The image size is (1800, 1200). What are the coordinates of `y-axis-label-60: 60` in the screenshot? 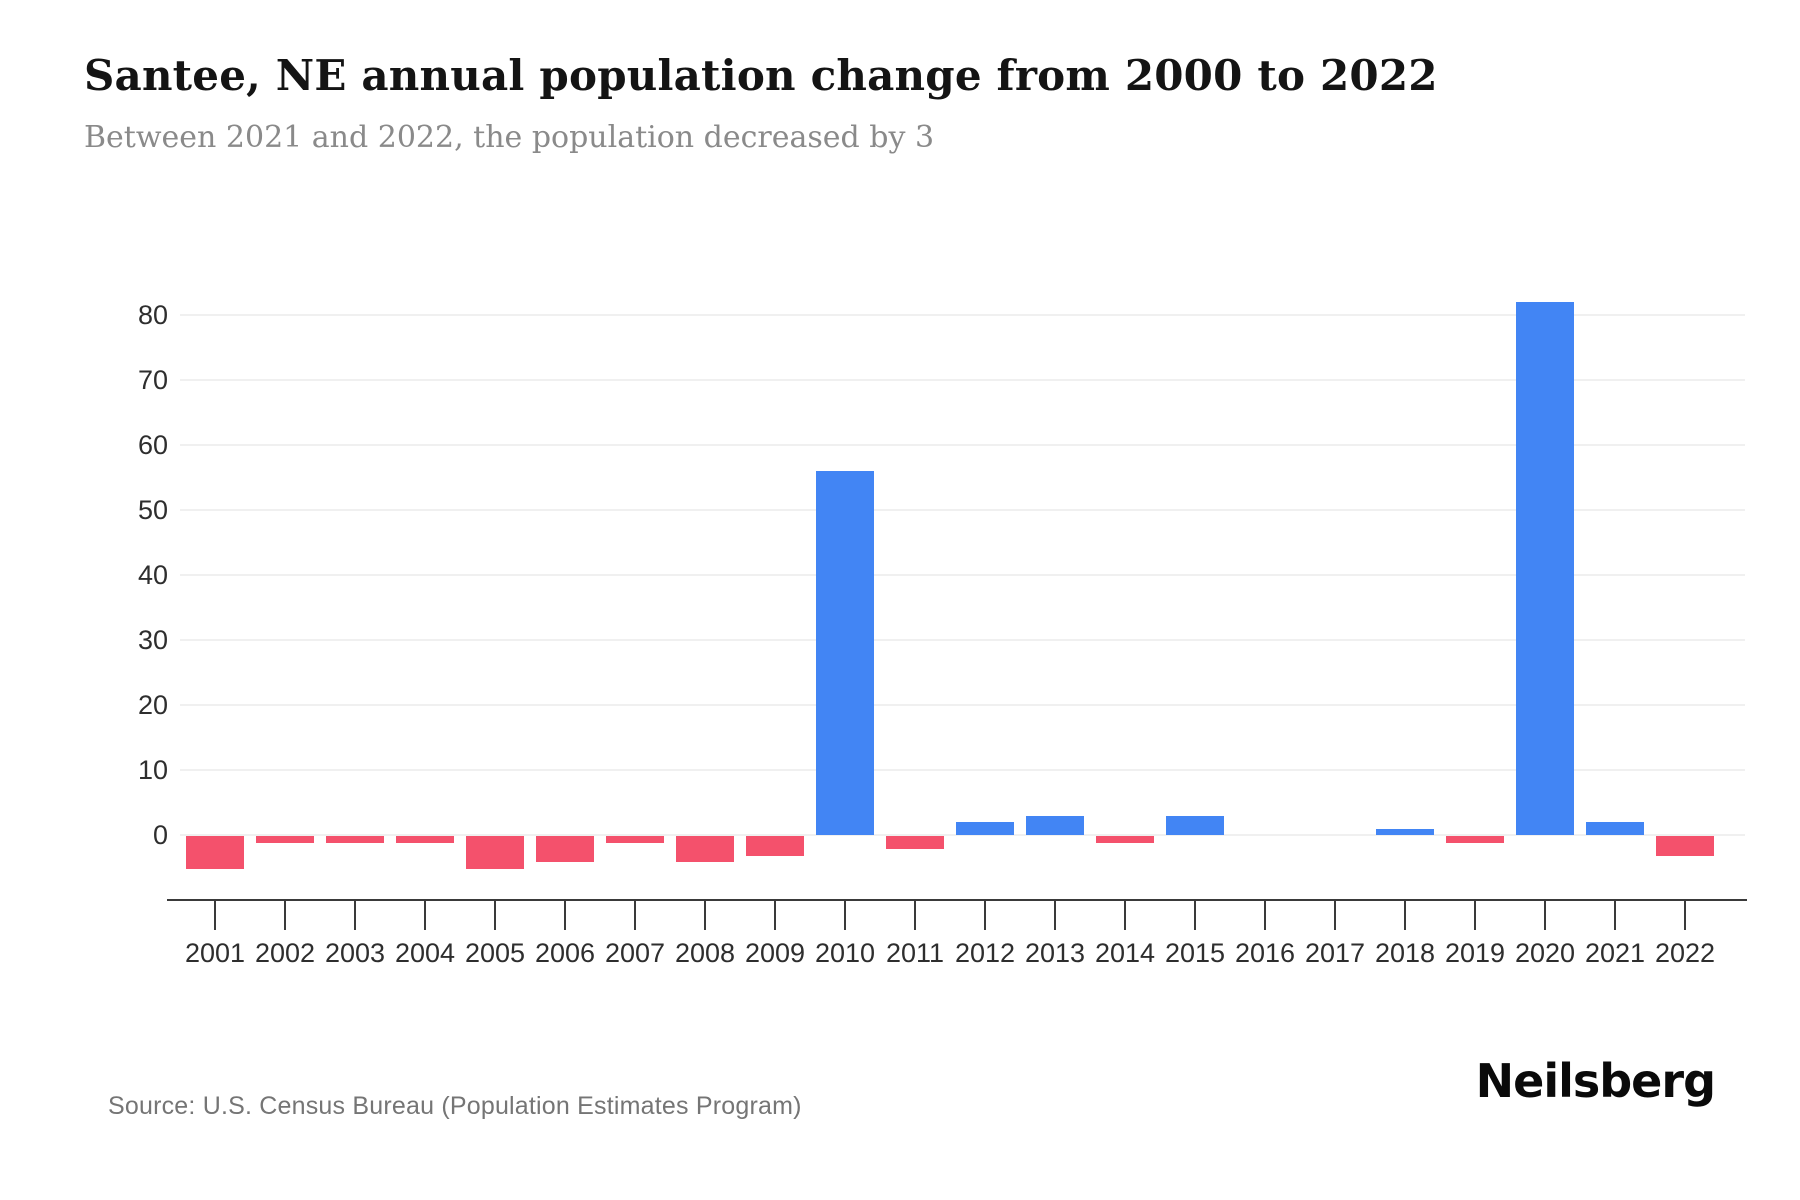 It's located at (152, 445).